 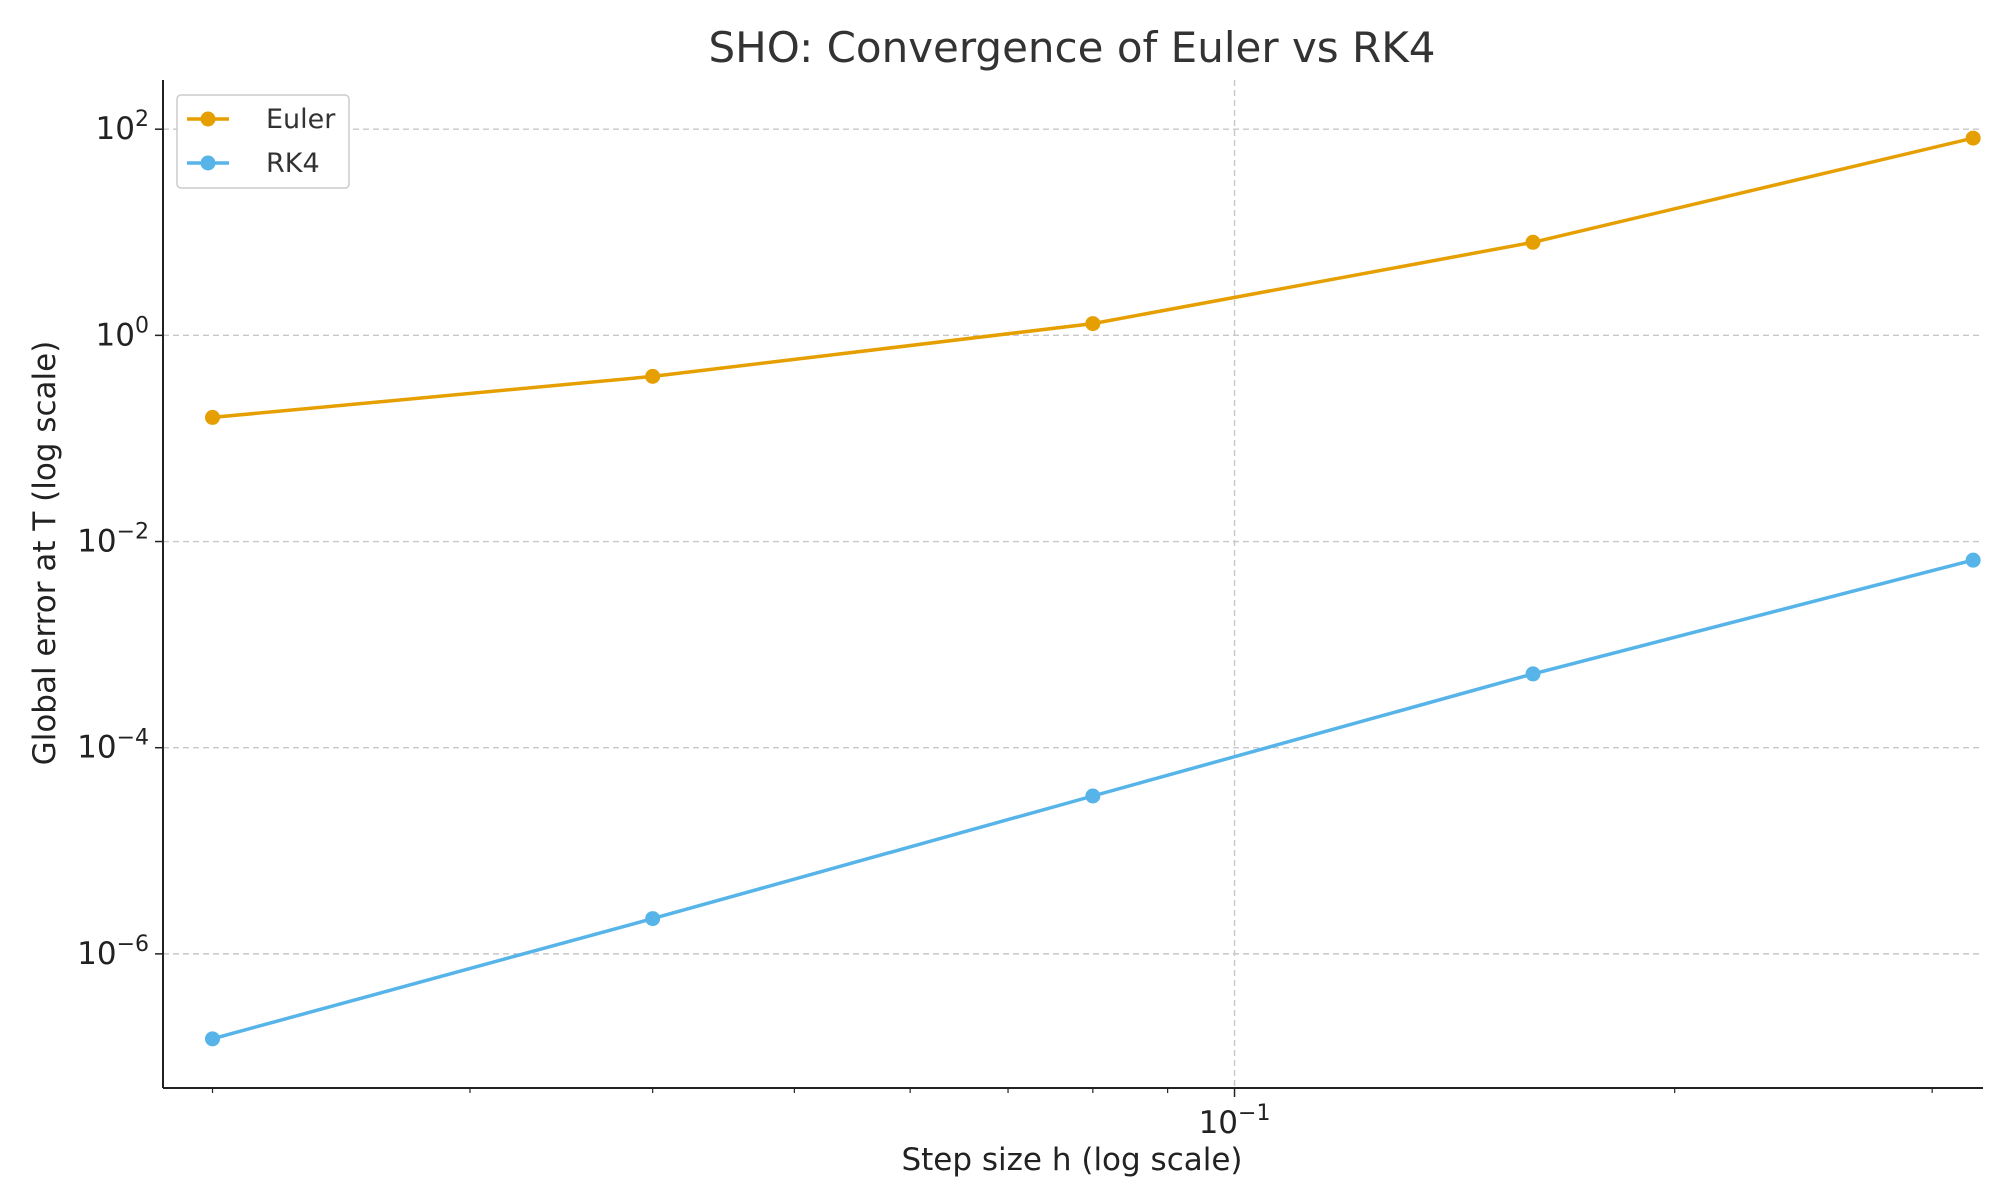 I want to click on legend-label: RK4, so click(x=293, y=163).